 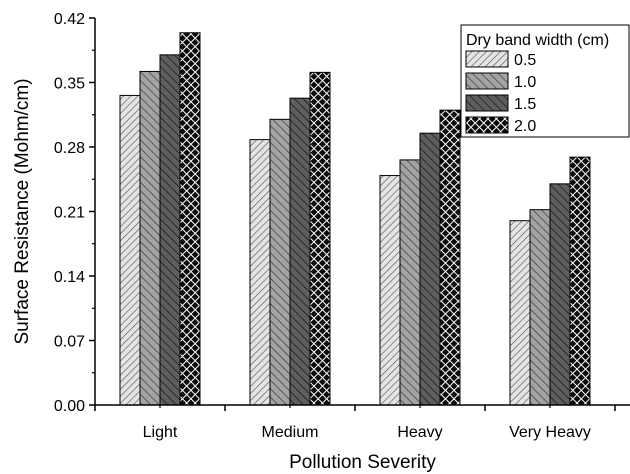 I want to click on y-axis-title: Surface Resistance (Mohm/cm), so click(x=22, y=211).